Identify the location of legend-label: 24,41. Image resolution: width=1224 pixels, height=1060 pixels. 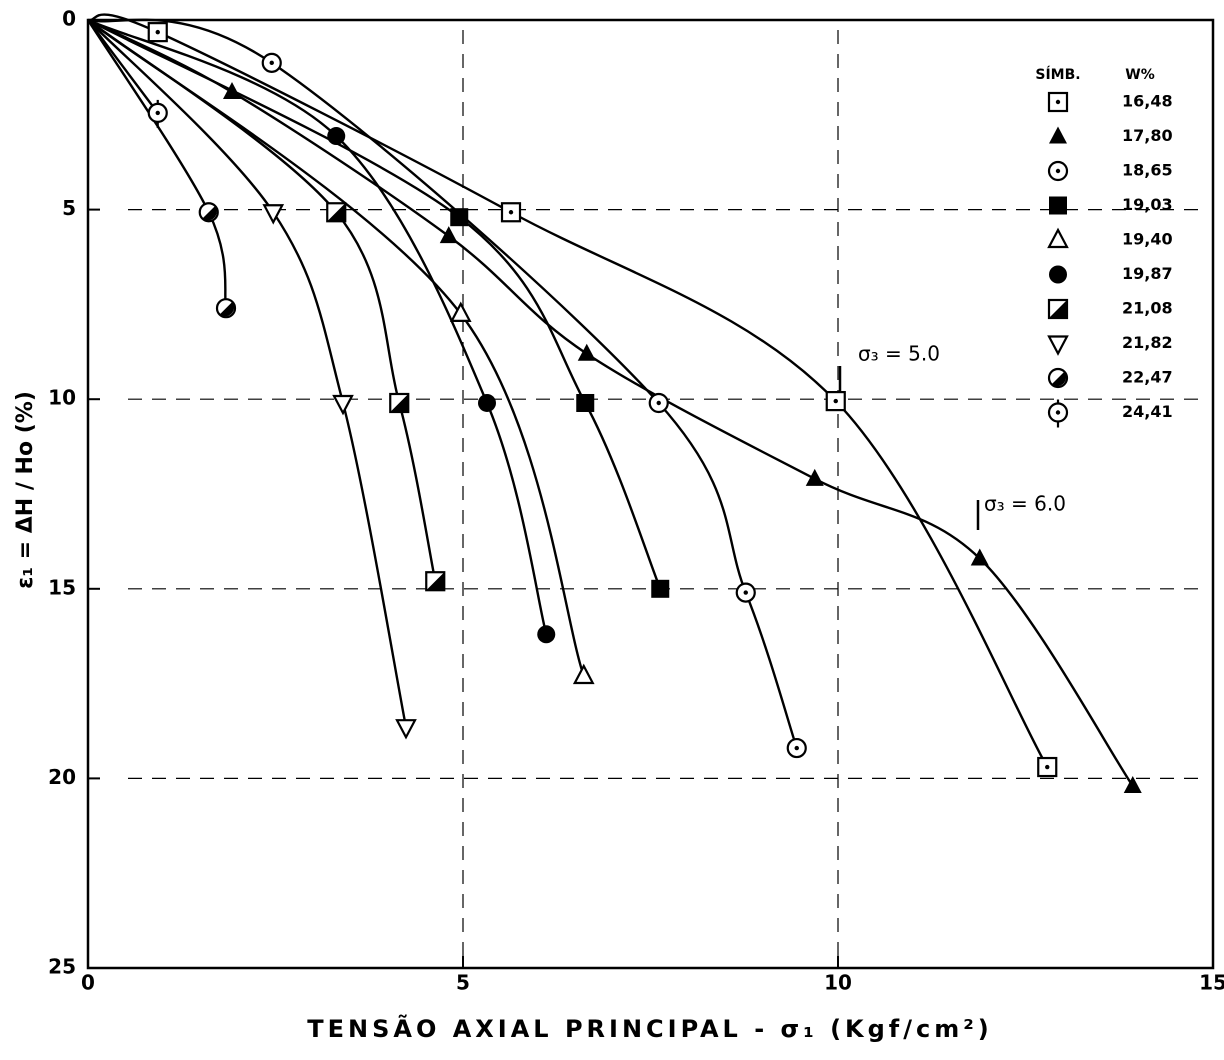
(1147, 411).